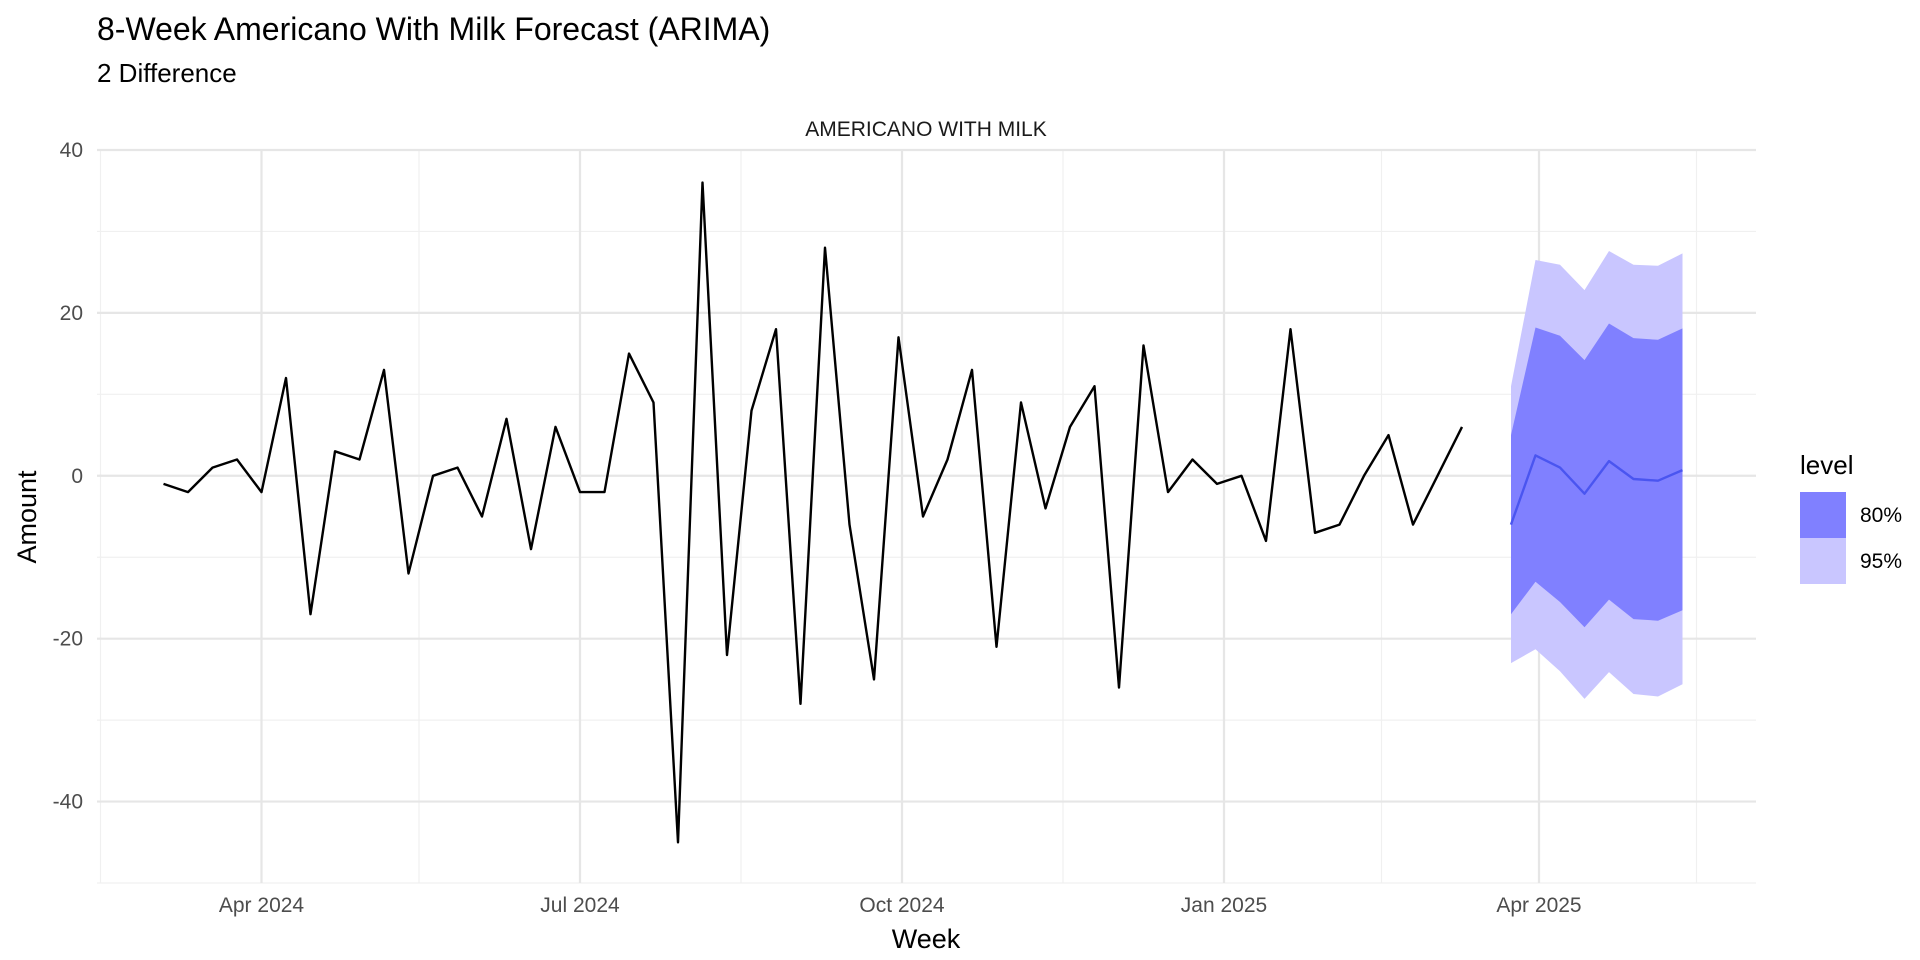 Image resolution: width=1920 pixels, height=960 pixels. I want to click on legend: level 80% 95%, so click(1851, 517).